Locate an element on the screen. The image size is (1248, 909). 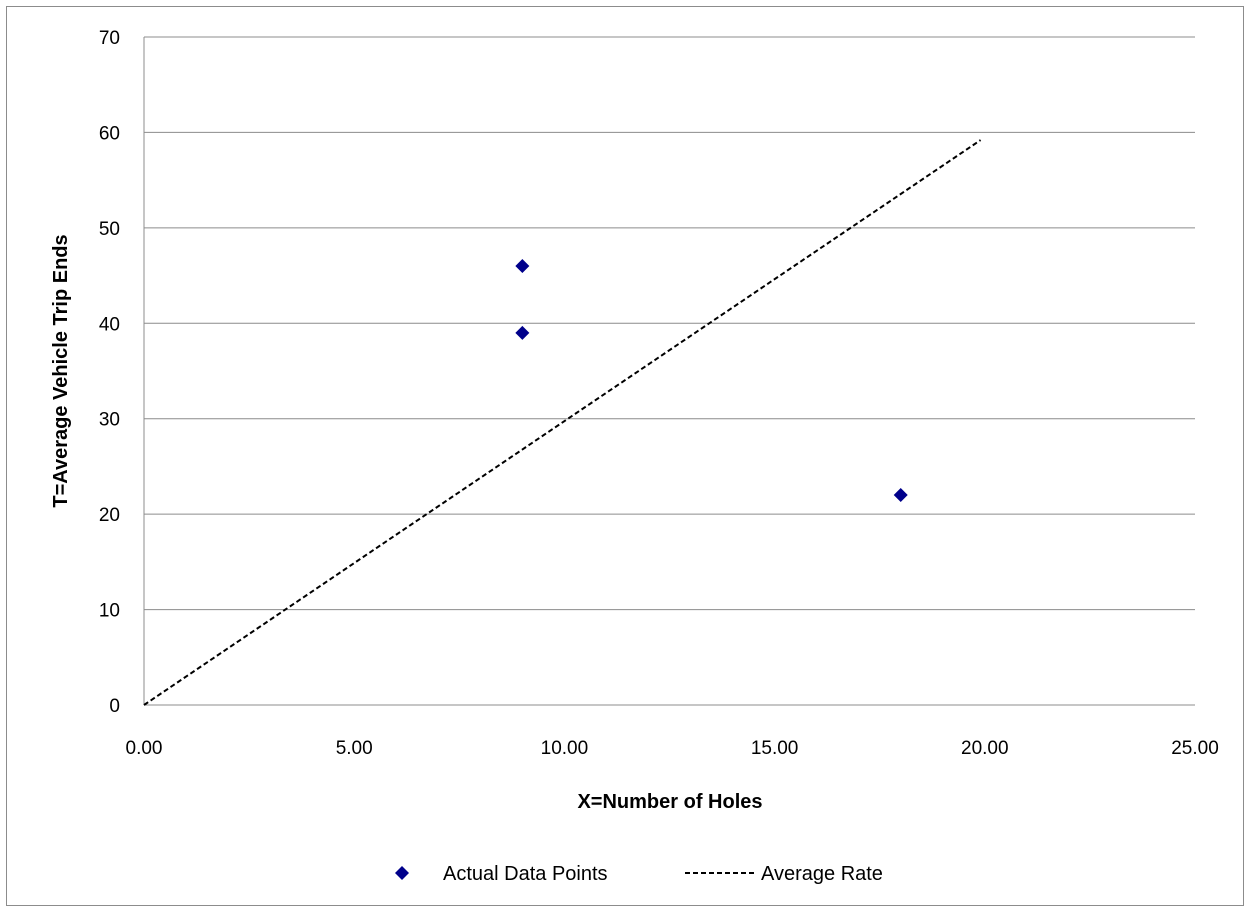
series-points is located at coordinates (711, 381).